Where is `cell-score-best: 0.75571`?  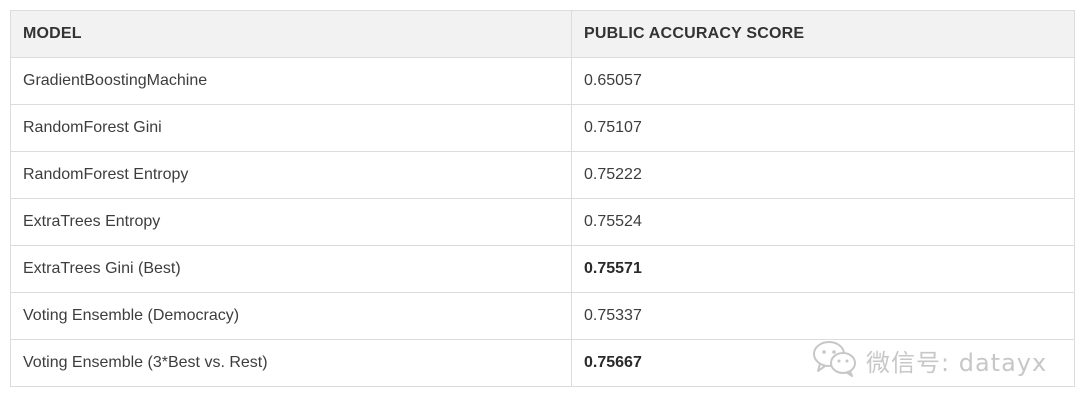 cell-score-best: 0.75571 is located at coordinates (823, 269).